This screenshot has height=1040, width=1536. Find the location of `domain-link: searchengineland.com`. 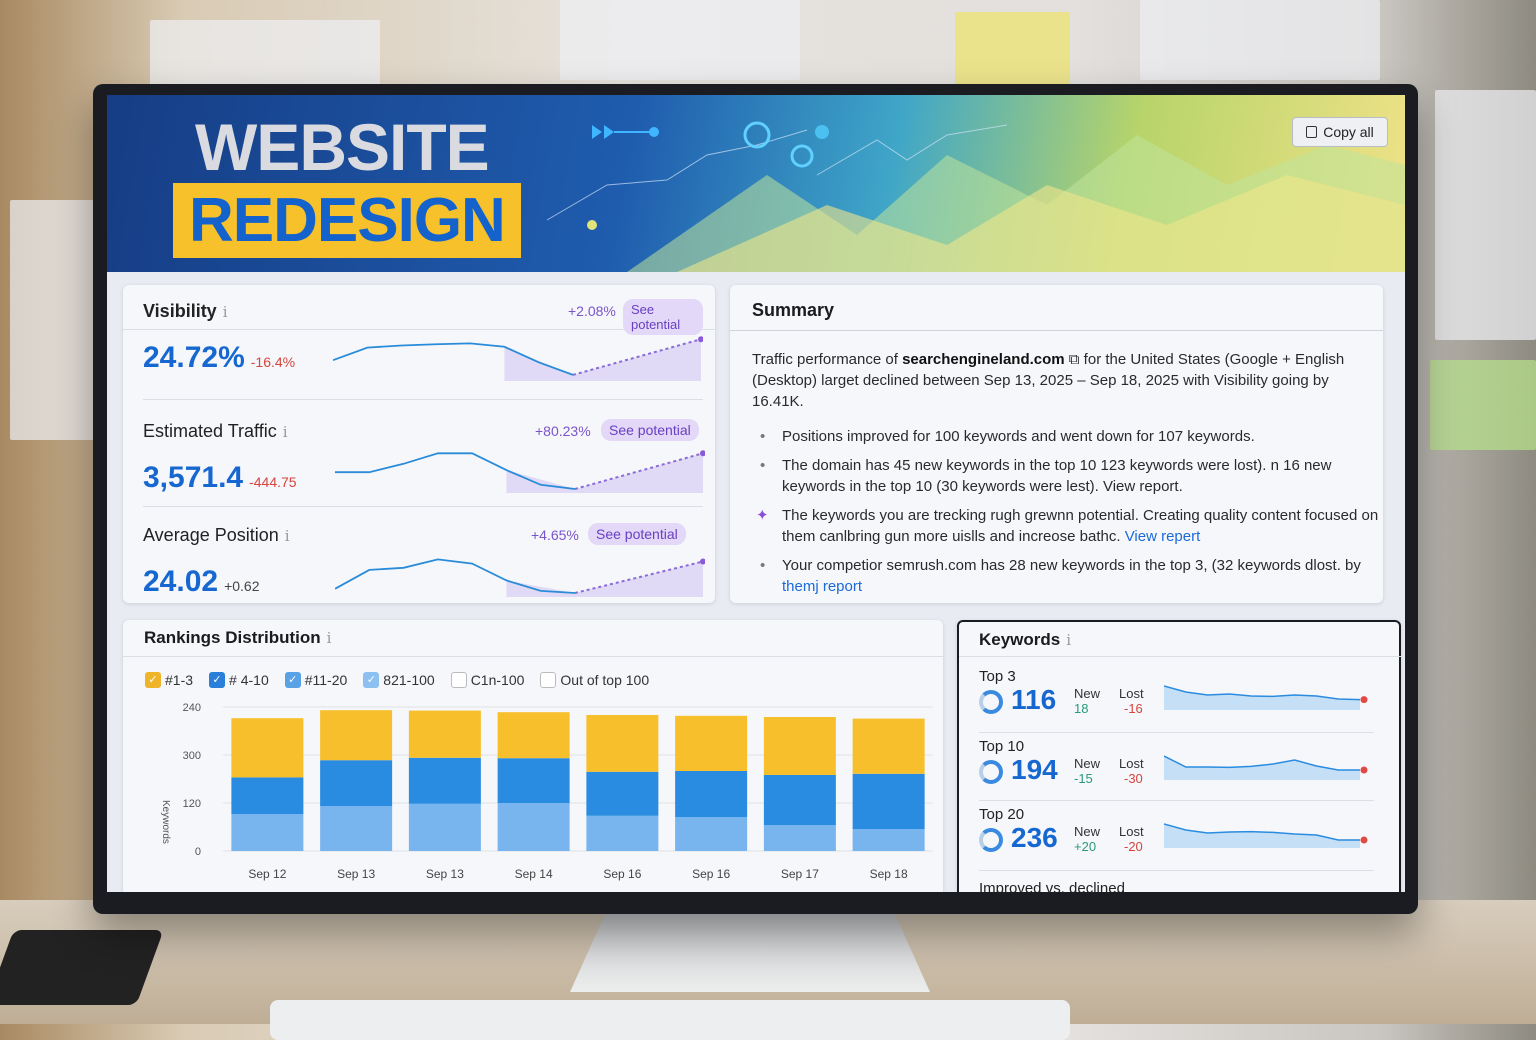

domain-link: searchengineland.com is located at coordinates (983, 359).